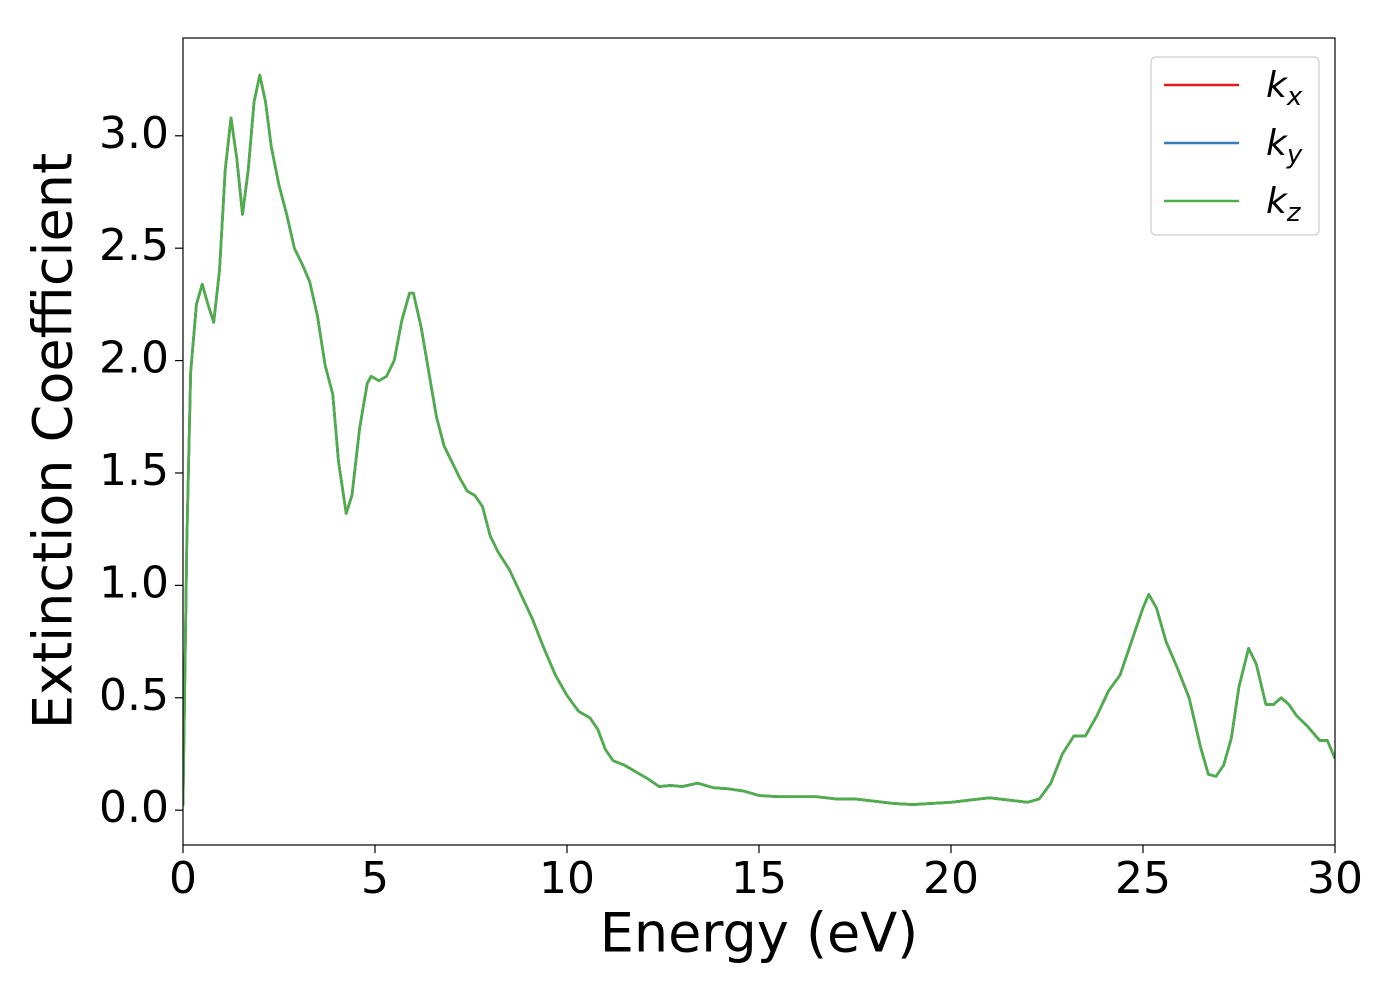 This screenshot has width=1400, height=1000. I want to click on y-axis-label: Extinction Coefficient, so click(53, 441).